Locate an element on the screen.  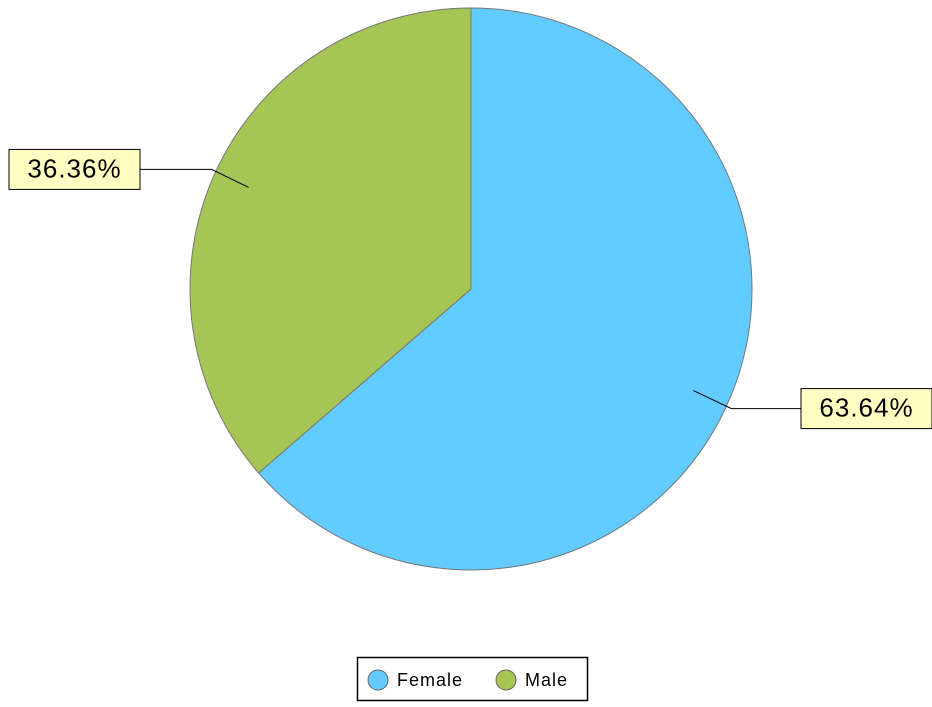
legend-box is located at coordinates (472, 679).